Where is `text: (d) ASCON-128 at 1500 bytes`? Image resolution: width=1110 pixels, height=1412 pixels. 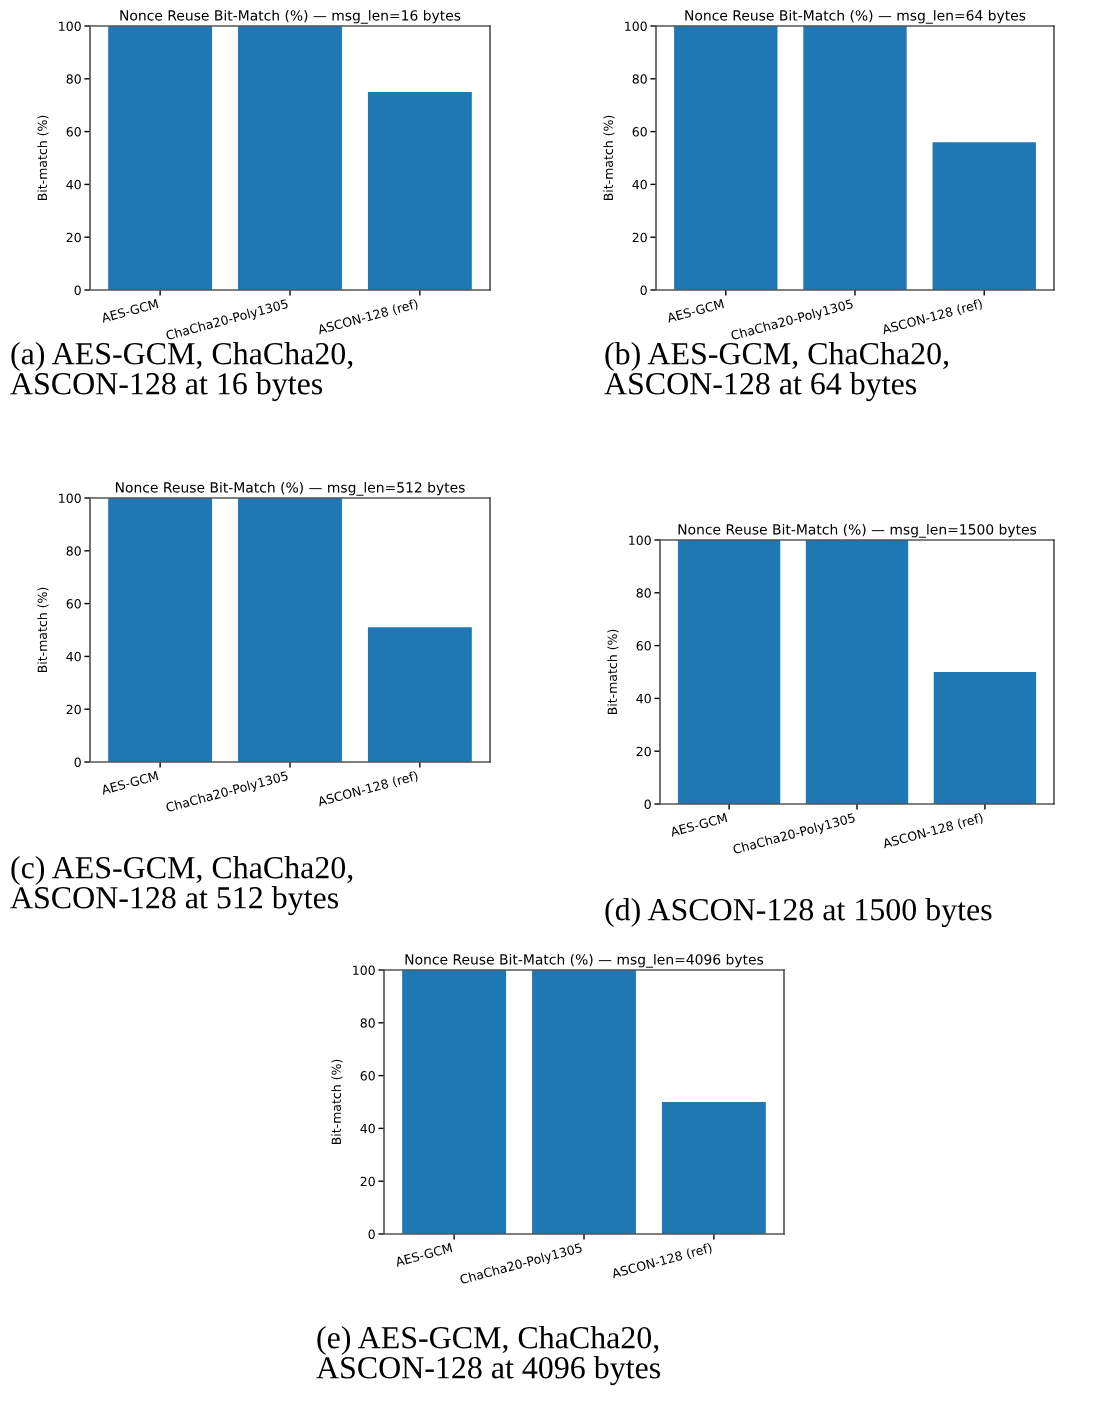 text: (d) ASCON-128 at 1500 bytes is located at coordinates (798, 913).